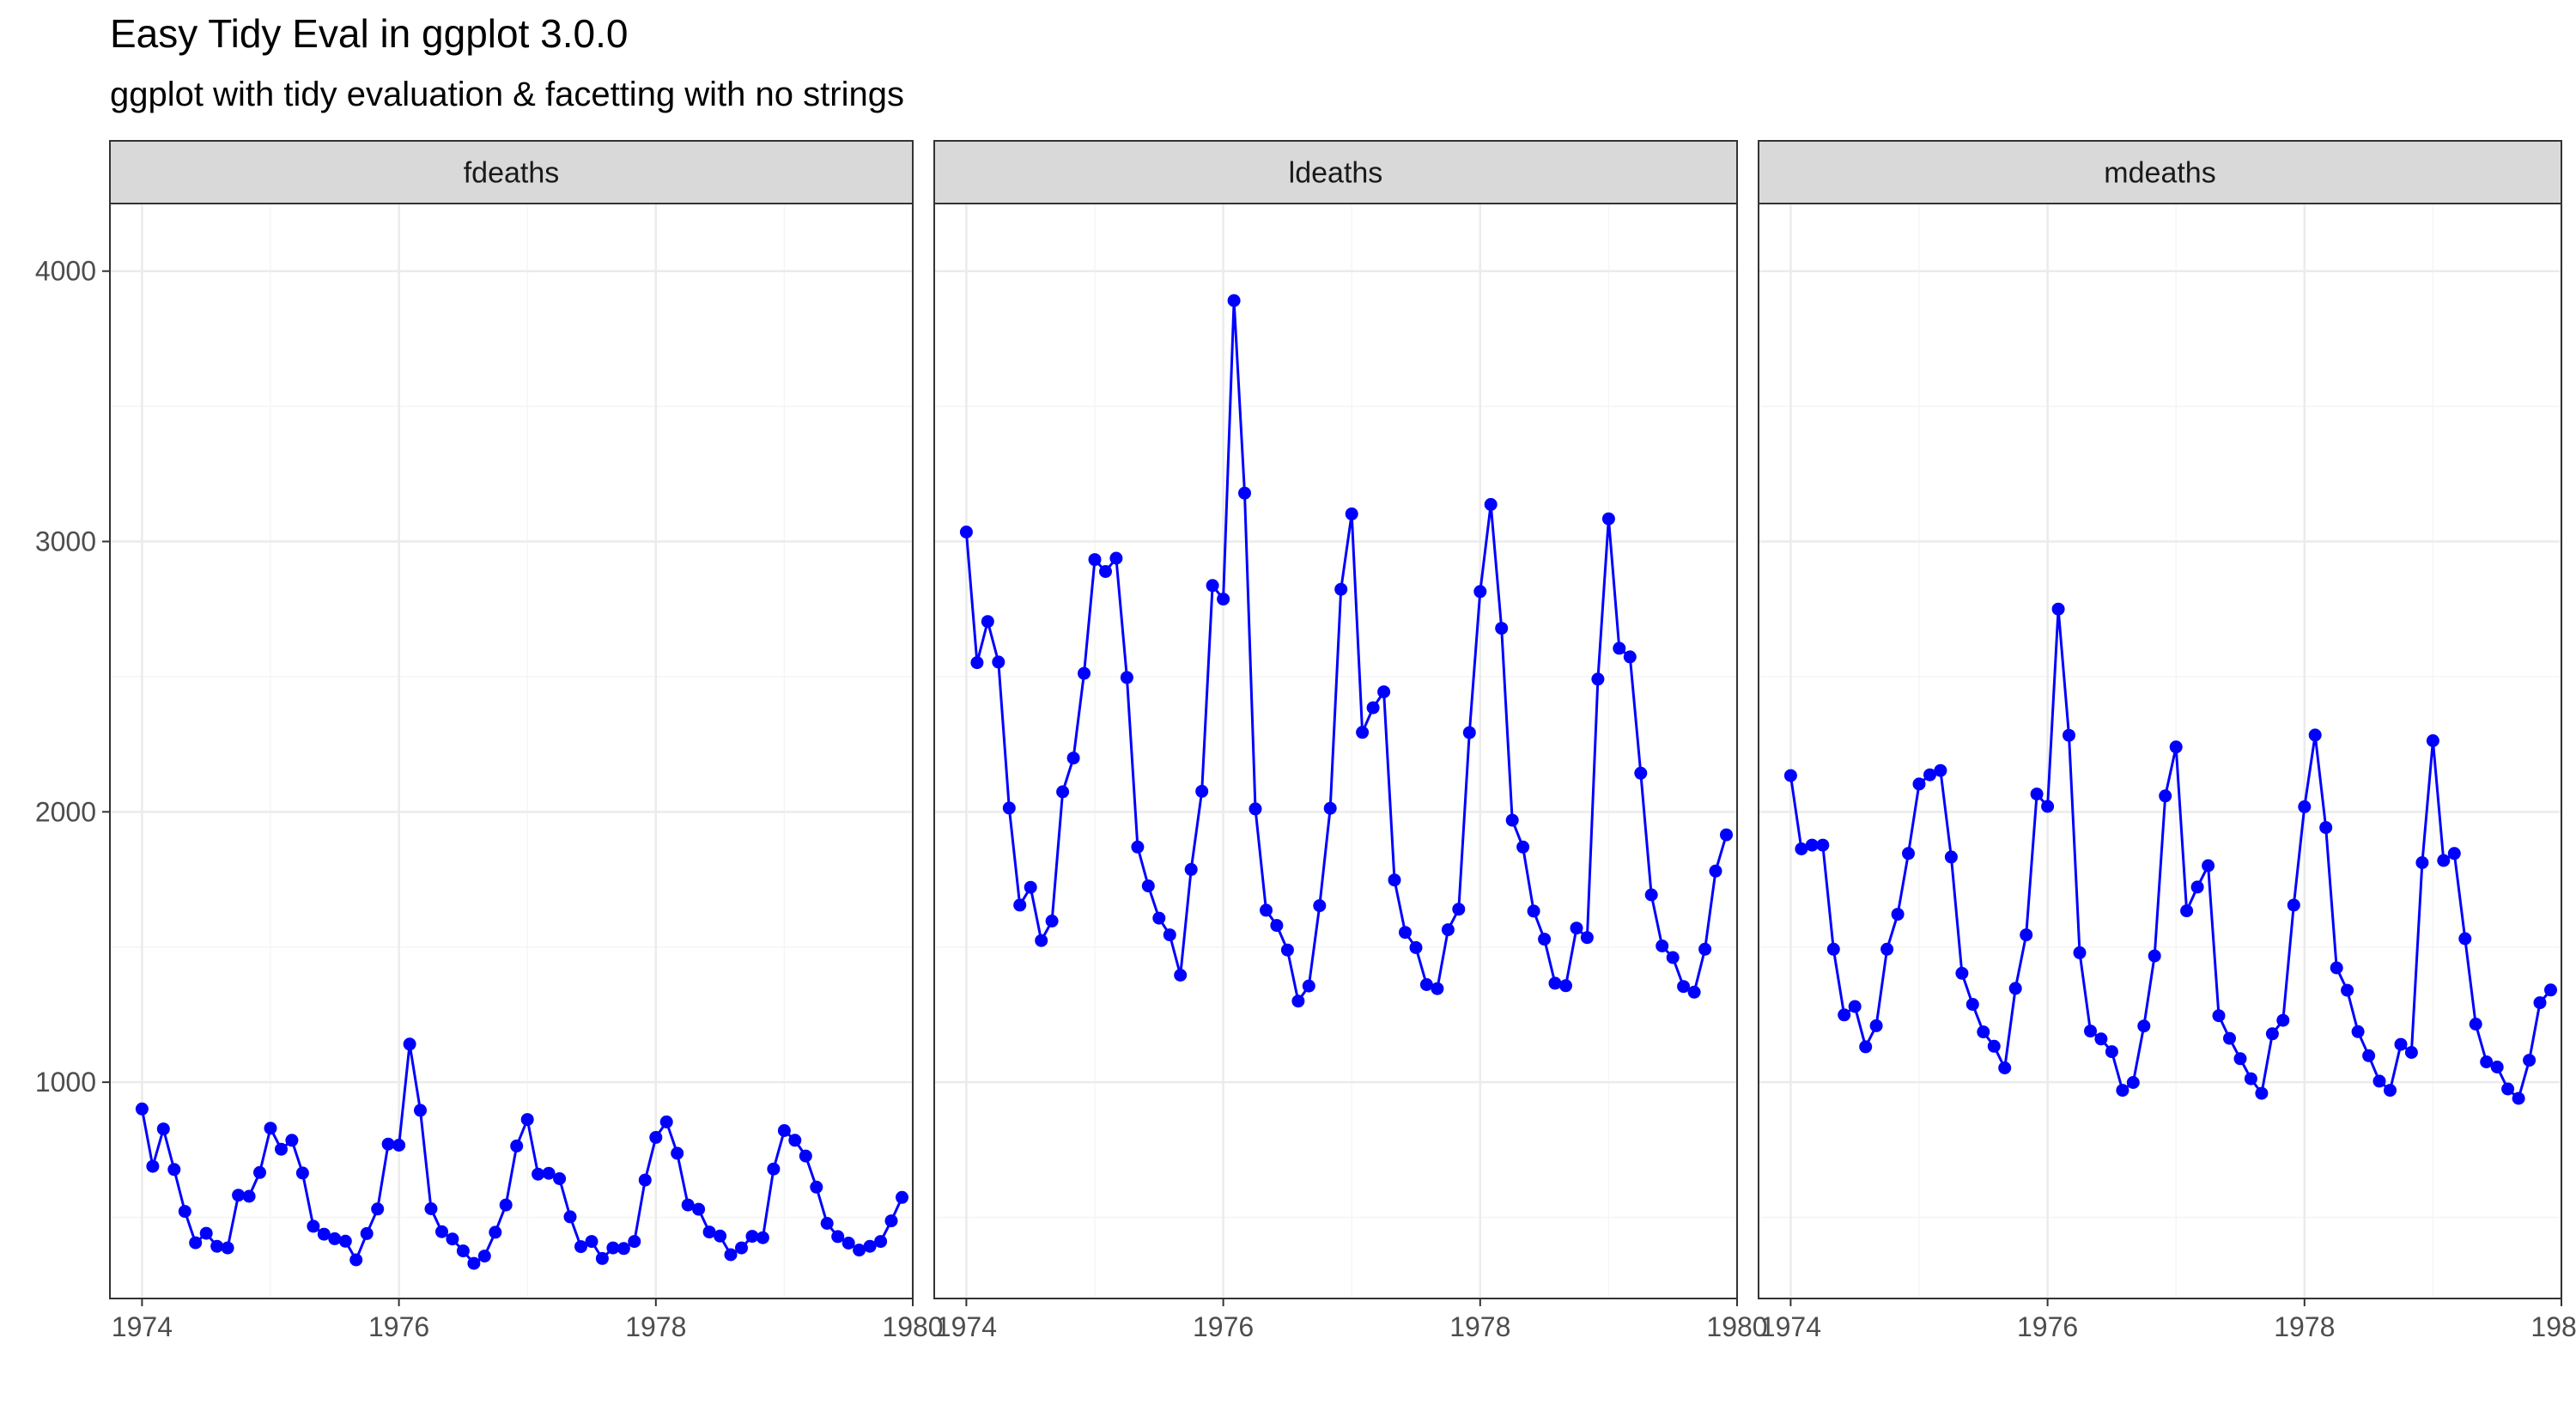  Describe the element at coordinates (966, 1326) in the screenshot. I see `x-tick-label: 1974` at that location.